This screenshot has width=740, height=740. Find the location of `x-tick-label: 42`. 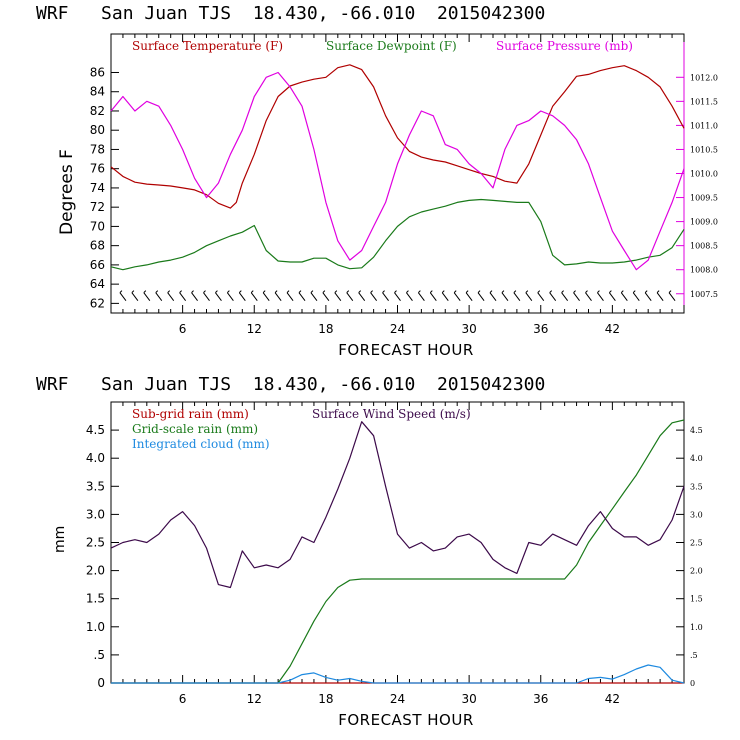

x-tick-label: 42 is located at coordinates (612, 329).